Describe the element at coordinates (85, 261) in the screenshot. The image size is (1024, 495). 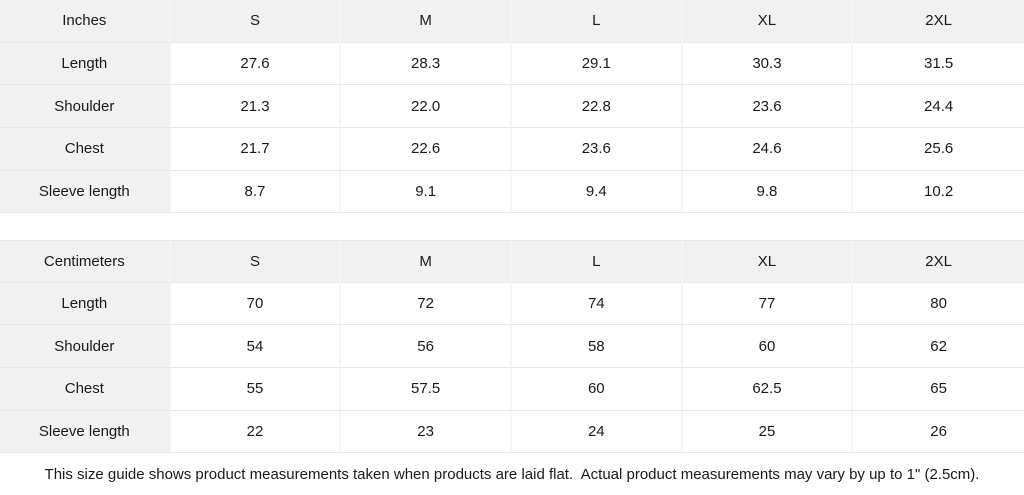
I see `unit-header-cell: Centimeters` at that location.